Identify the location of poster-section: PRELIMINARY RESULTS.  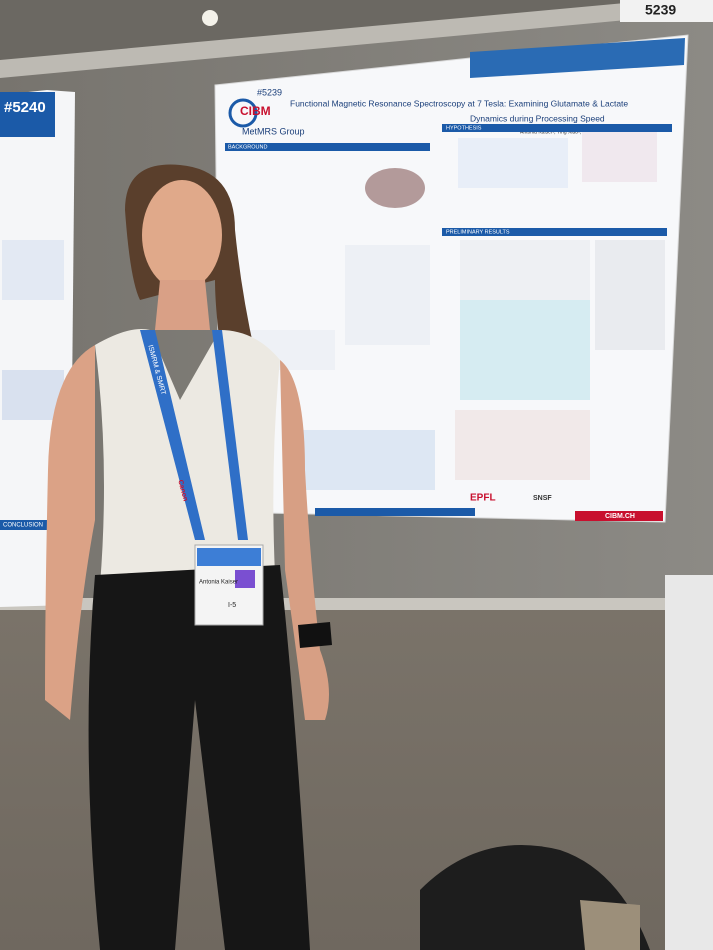
(478, 232).